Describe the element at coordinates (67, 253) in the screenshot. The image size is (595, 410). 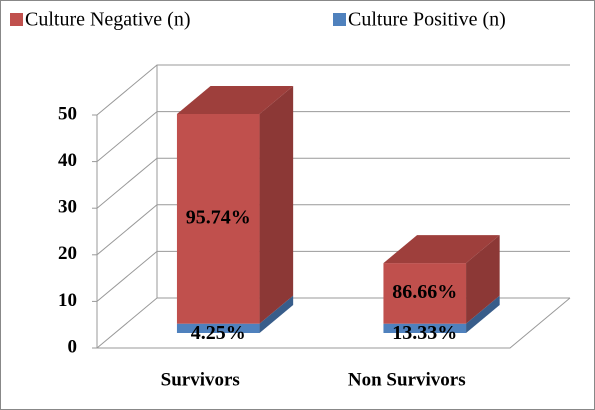
I see `y-tick-label: 20` at that location.